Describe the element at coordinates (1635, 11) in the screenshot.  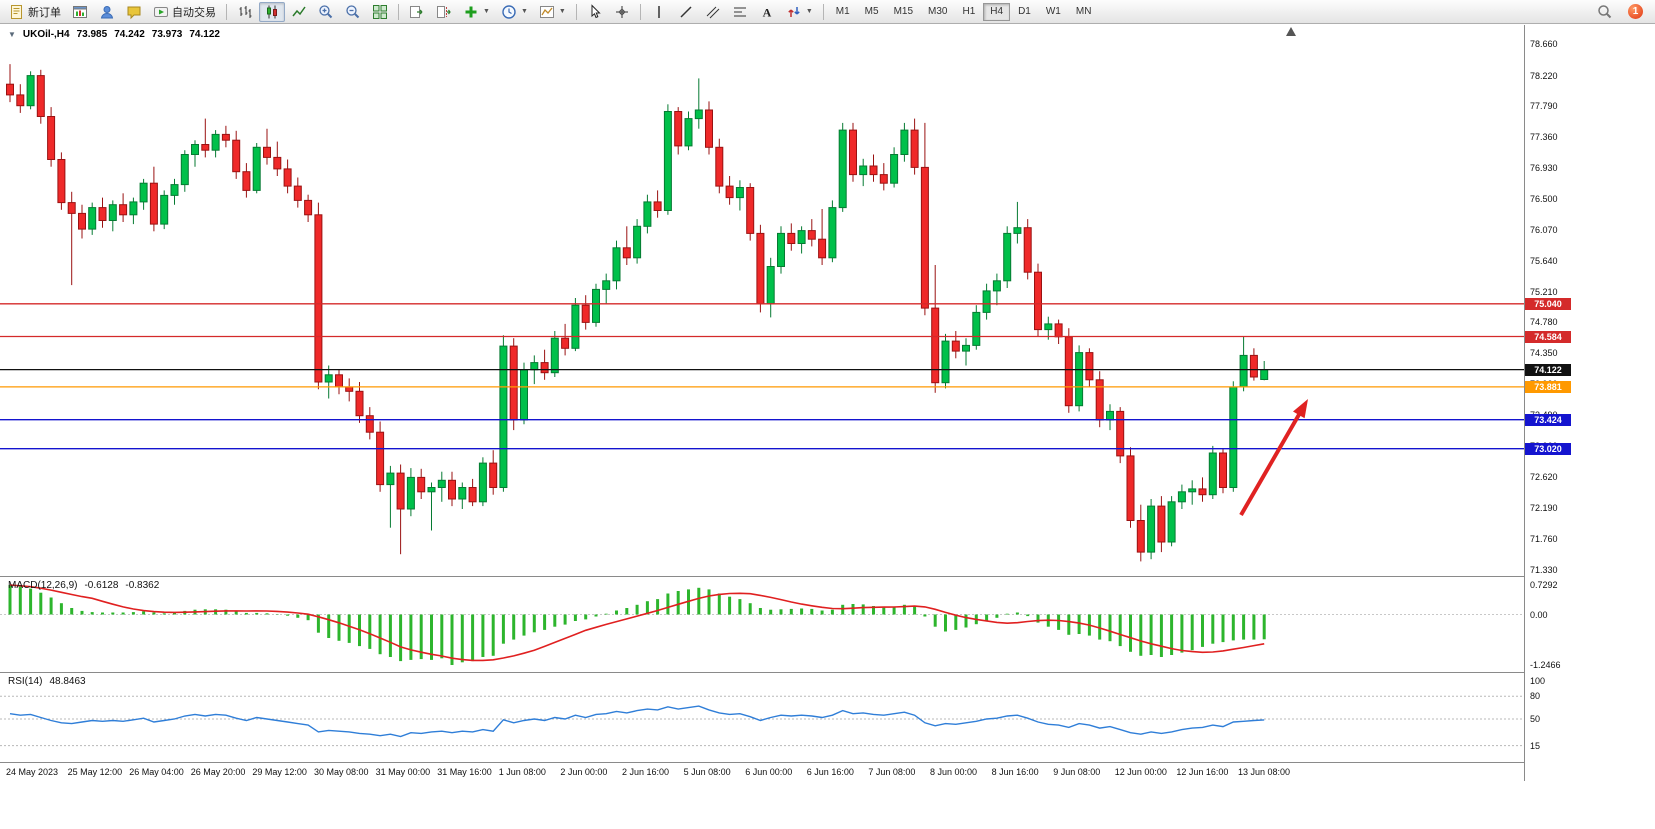
I see `notification-badge: 1` at that location.